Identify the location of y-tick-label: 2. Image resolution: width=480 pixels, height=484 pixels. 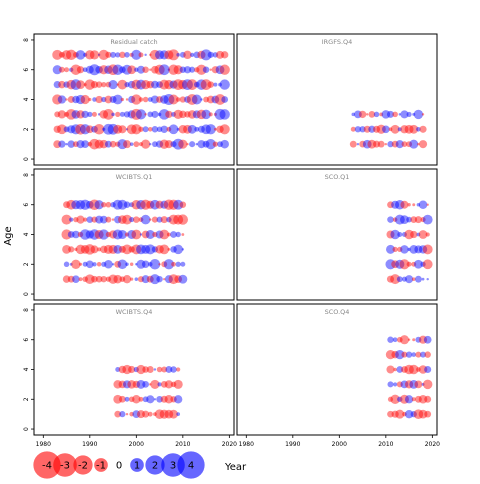
(26, 264).